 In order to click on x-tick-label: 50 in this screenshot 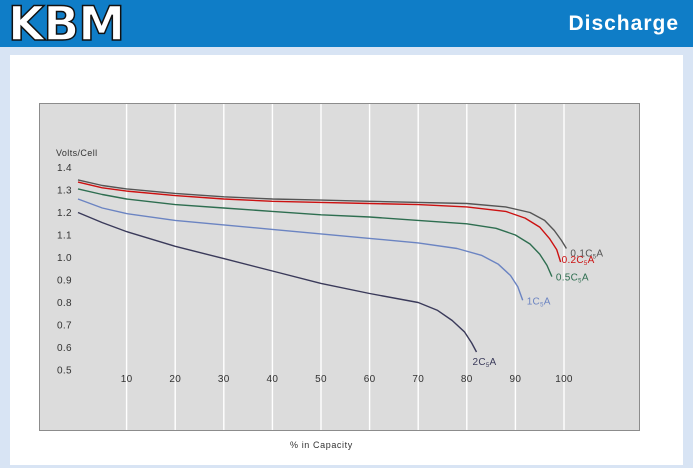, I will do `click(321, 379)`.